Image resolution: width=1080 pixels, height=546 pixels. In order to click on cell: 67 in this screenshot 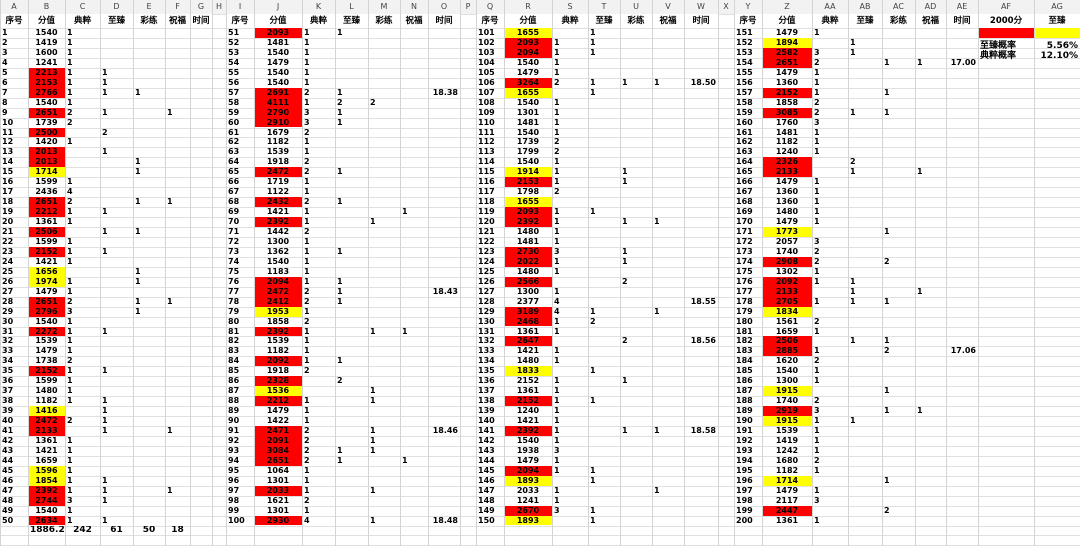, I will do `click(234, 192)`.